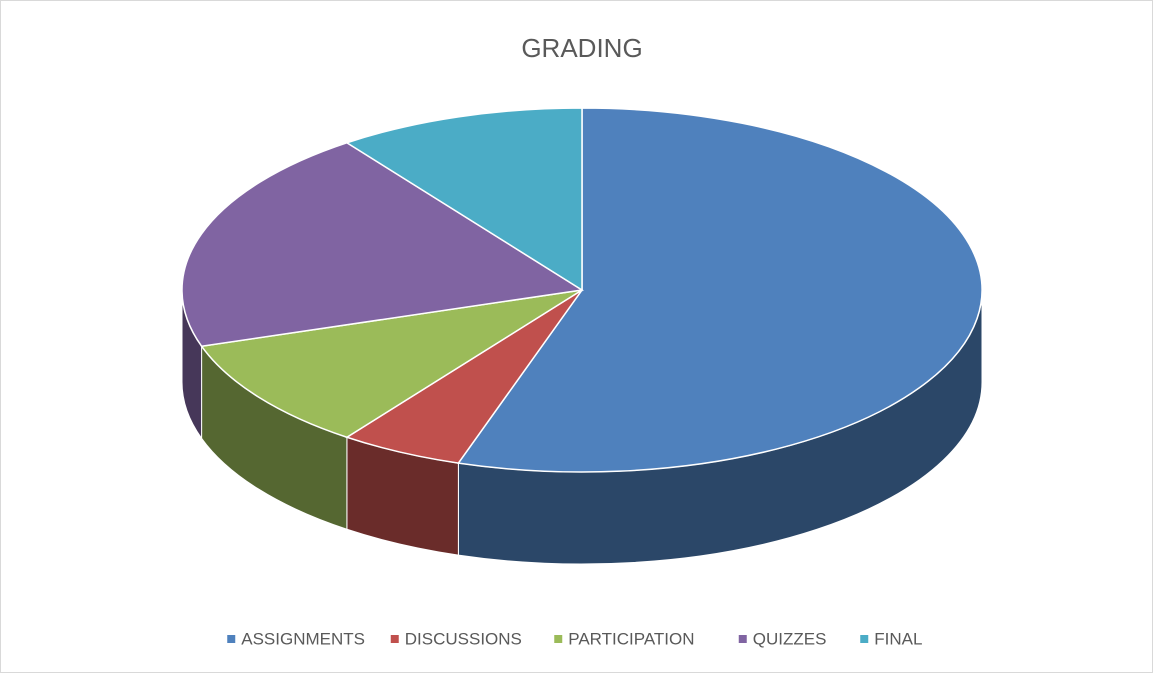  Describe the element at coordinates (303, 638) in the screenshot. I see `legend-label: ASSIGNMENTS` at that location.